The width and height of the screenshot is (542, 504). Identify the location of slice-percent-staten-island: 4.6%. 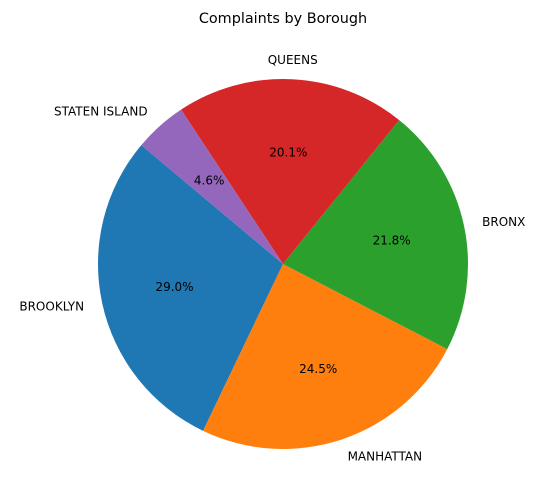
(209, 181).